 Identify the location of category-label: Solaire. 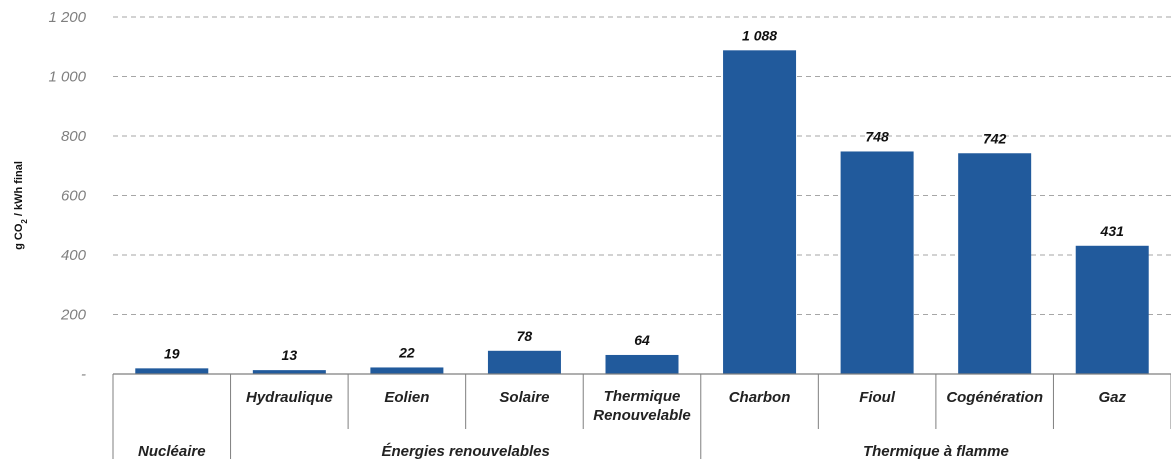
(524, 397).